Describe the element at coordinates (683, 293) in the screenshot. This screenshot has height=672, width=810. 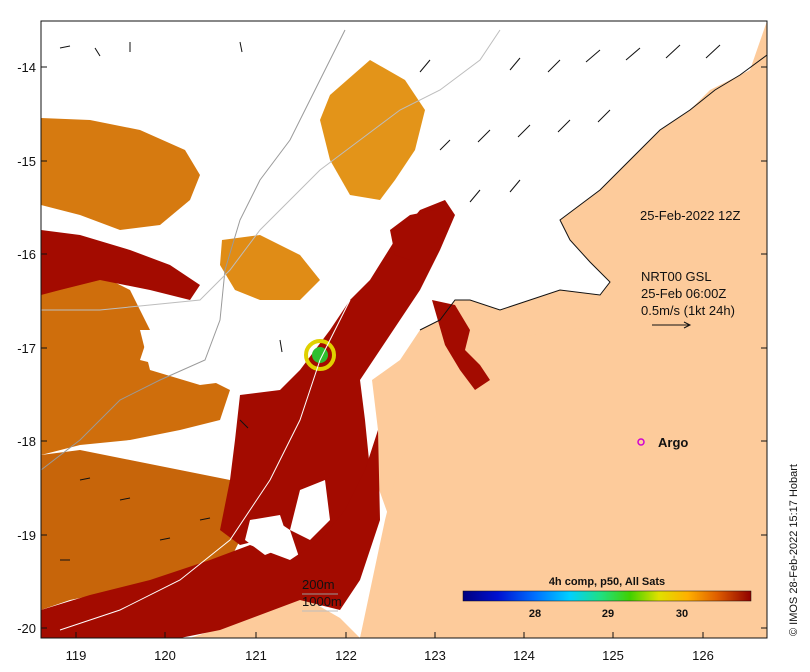
I see `current-time-label: 25-Feb 06:00Z` at that location.